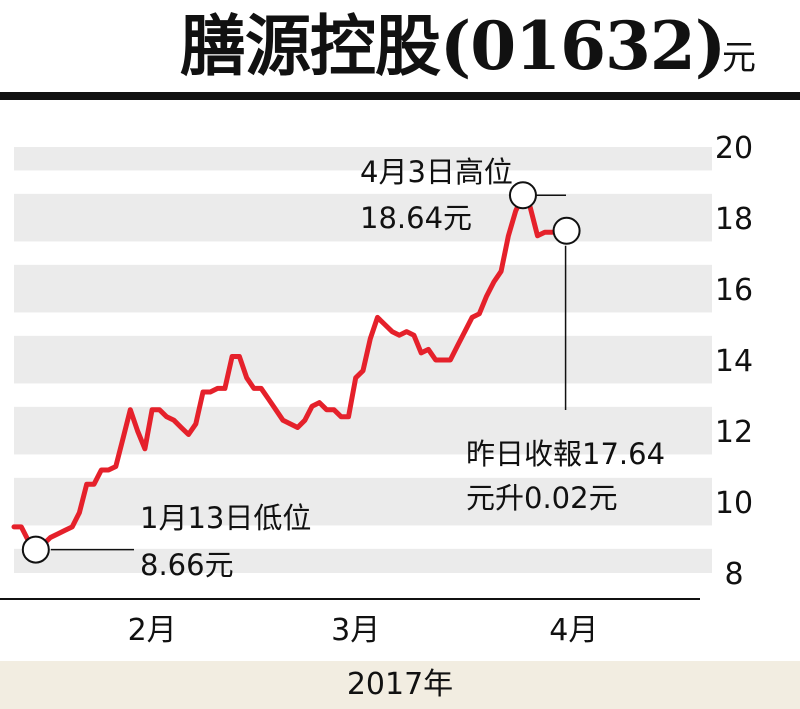  What do you see at coordinates (436, 172) in the screenshot?
I see `high-annotation-line1: 4月3日高位` at bounding box center [436, 172].